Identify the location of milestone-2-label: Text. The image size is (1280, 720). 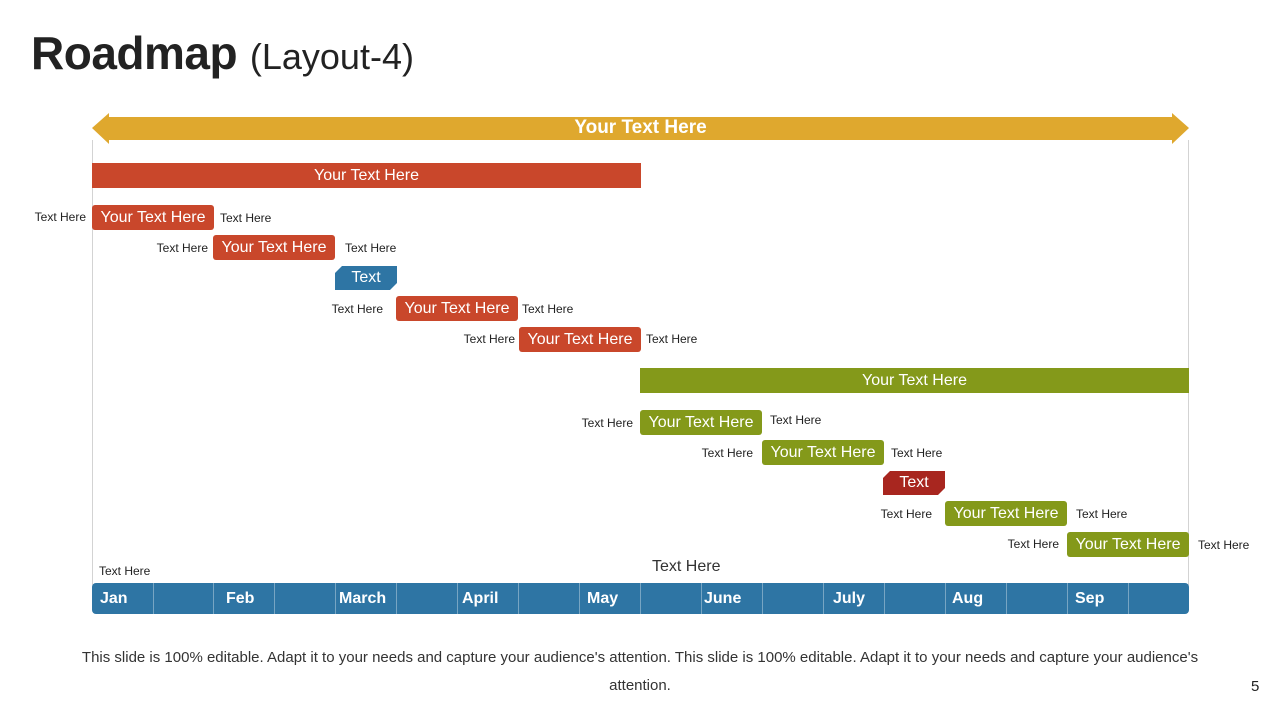
(914, 482).